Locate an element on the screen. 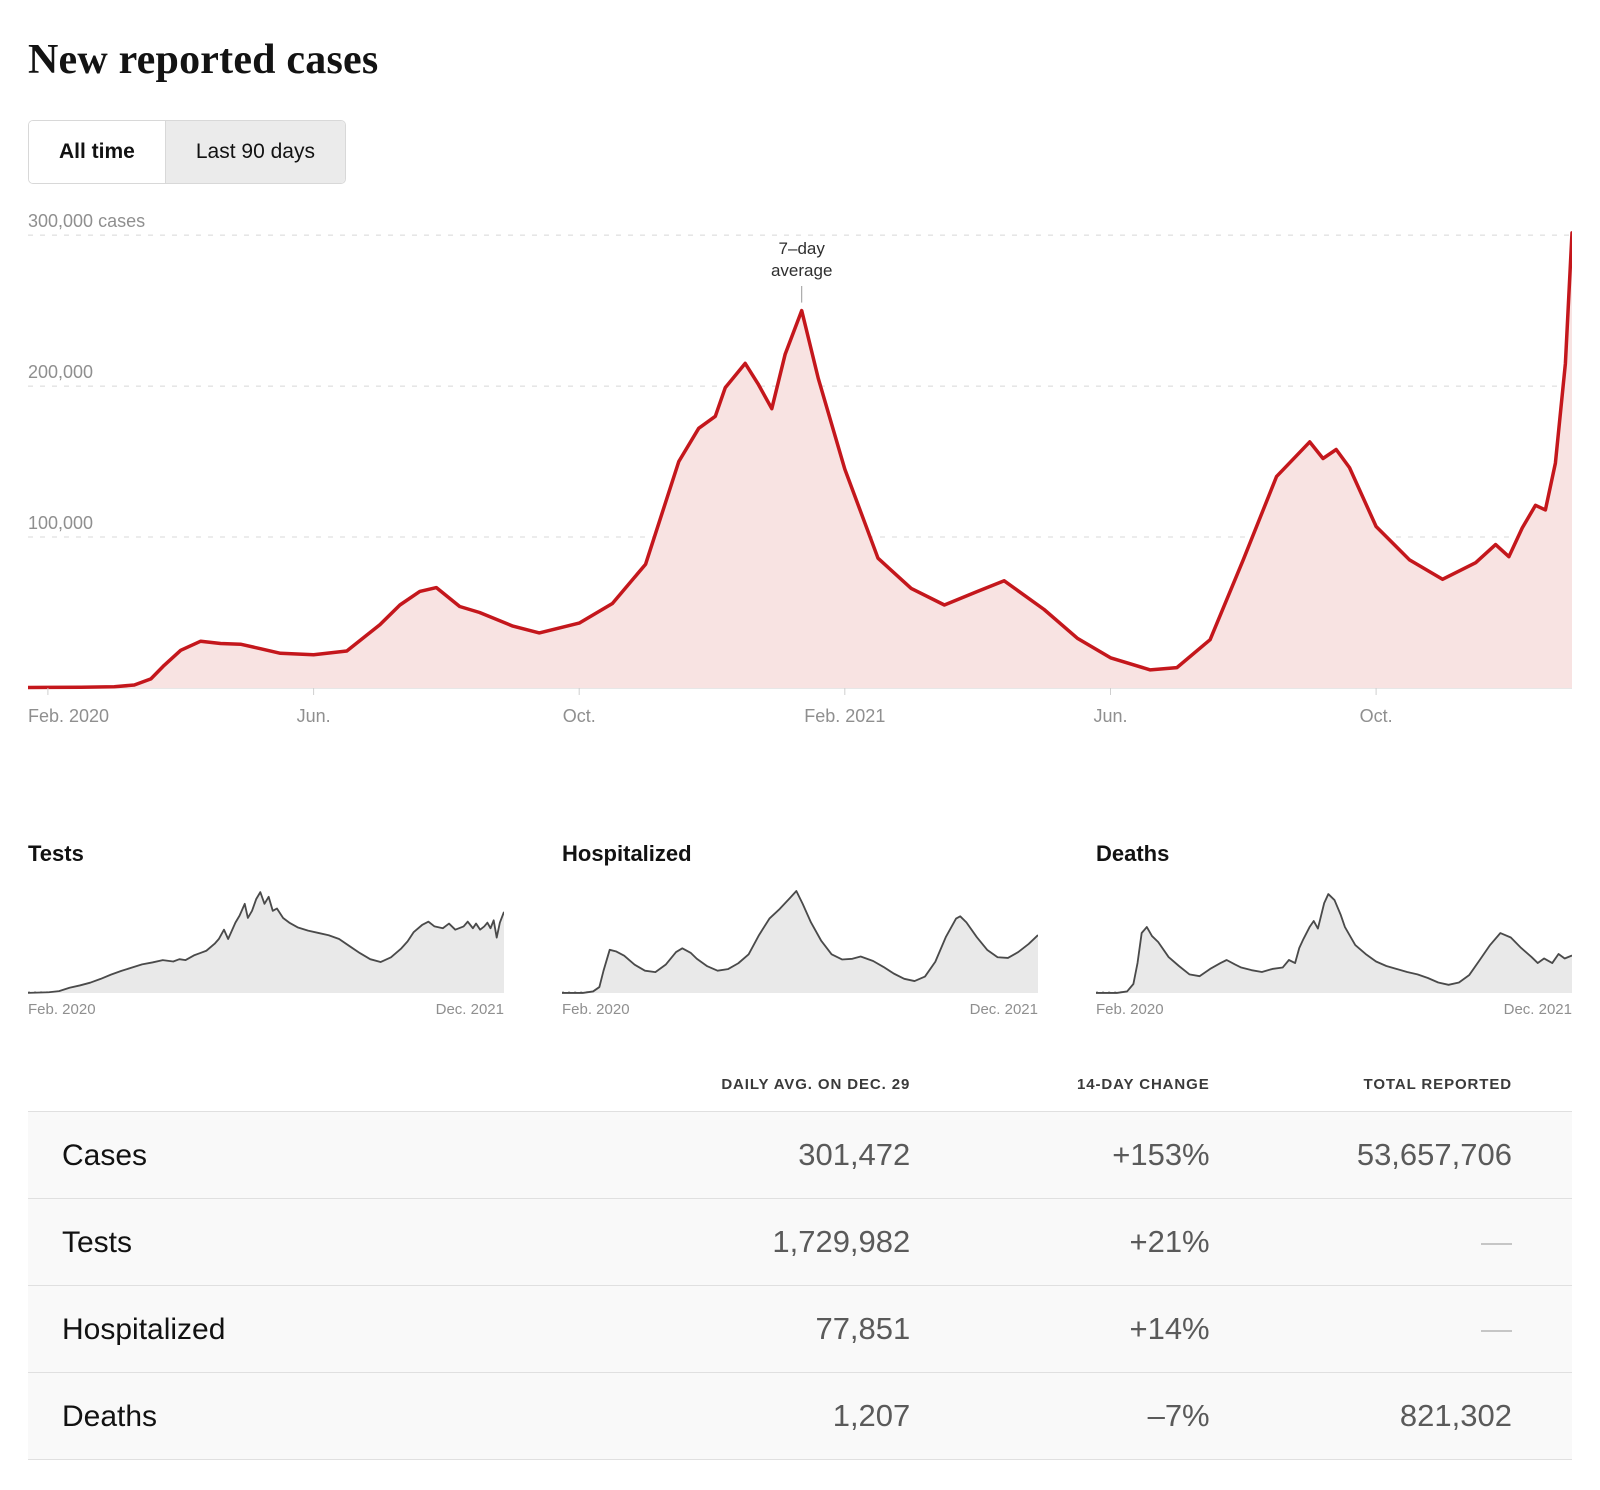 This screenshot has width=1600, height=1490. page-title: New reported cases is located at coordinates (203, 60).